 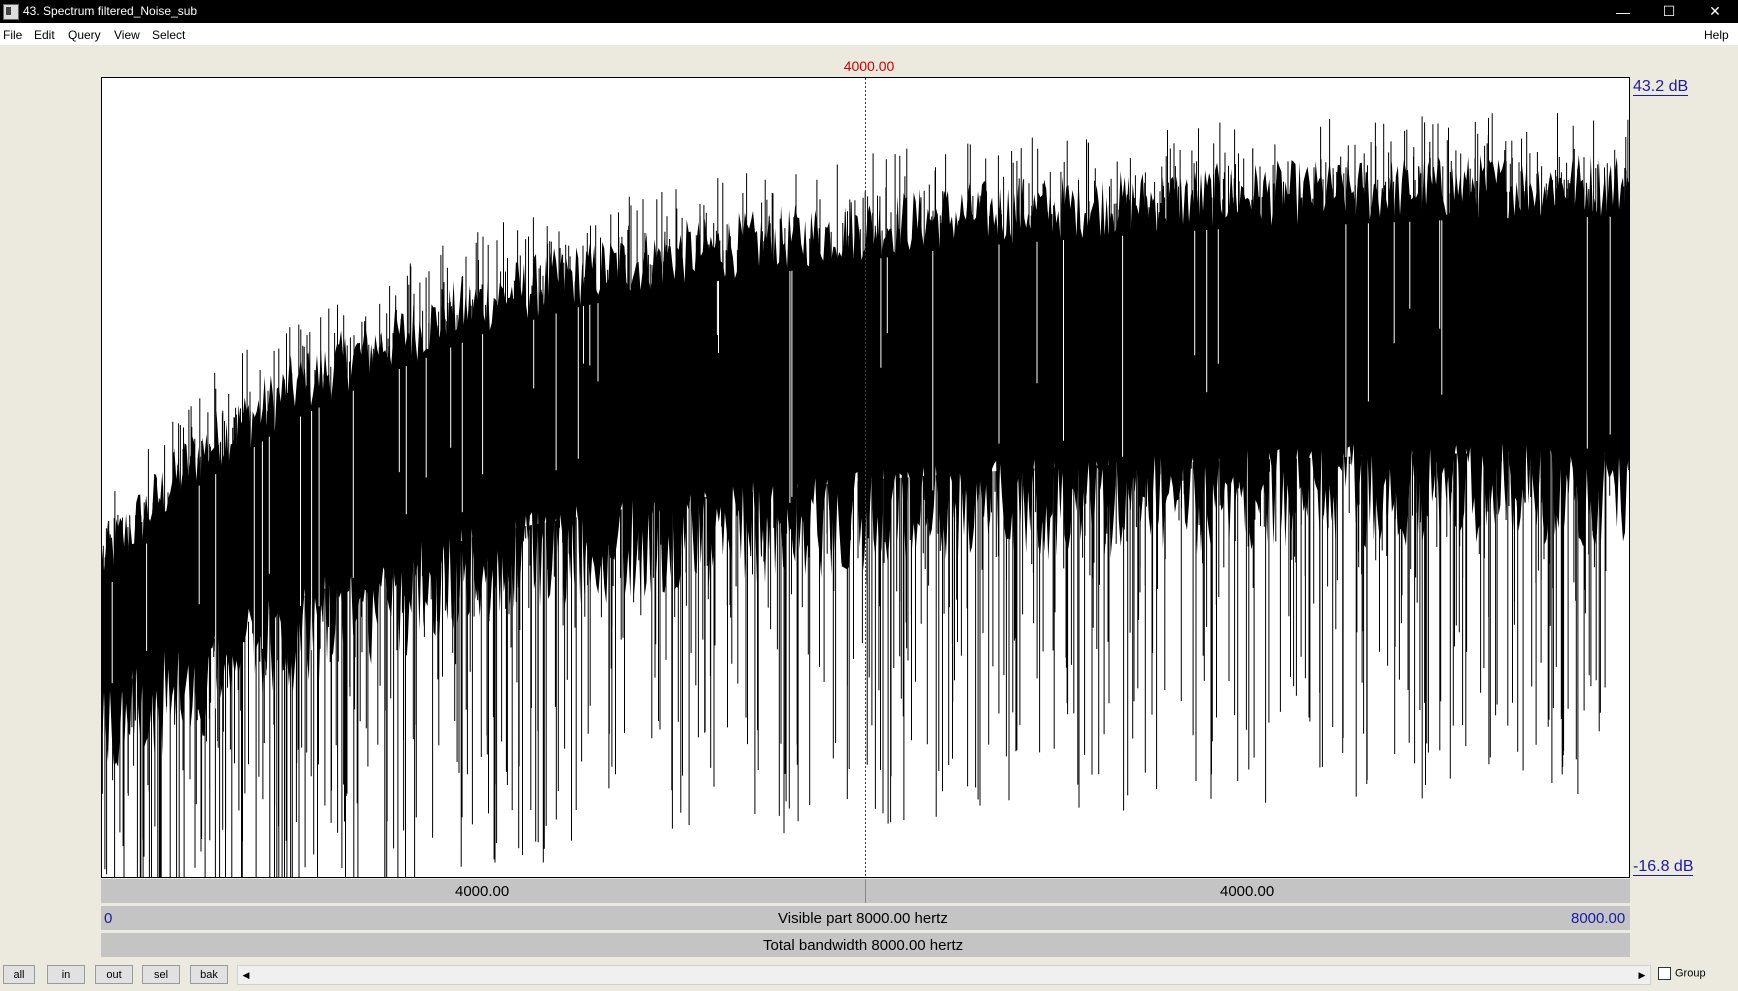 What do you see at coordinates (1663, 867) in the screenshot?
I see `y-min-label: -16.8 dB` at bounding box center [1663, 867].